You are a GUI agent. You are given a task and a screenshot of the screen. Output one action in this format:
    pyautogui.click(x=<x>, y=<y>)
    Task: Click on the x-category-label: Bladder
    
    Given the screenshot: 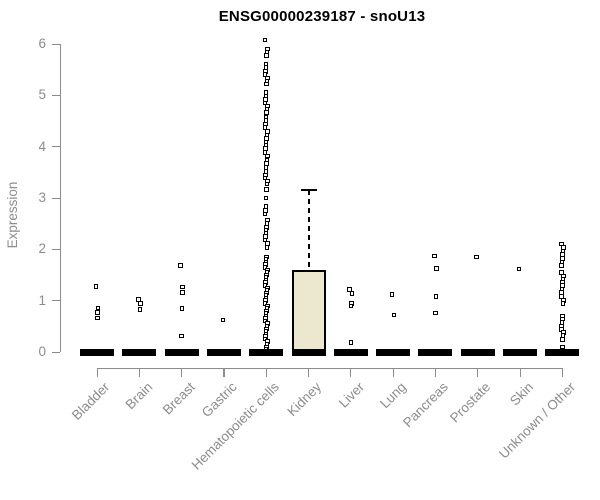 What is the action you would take?
    pyautogui.click(x=91, y=401)
    